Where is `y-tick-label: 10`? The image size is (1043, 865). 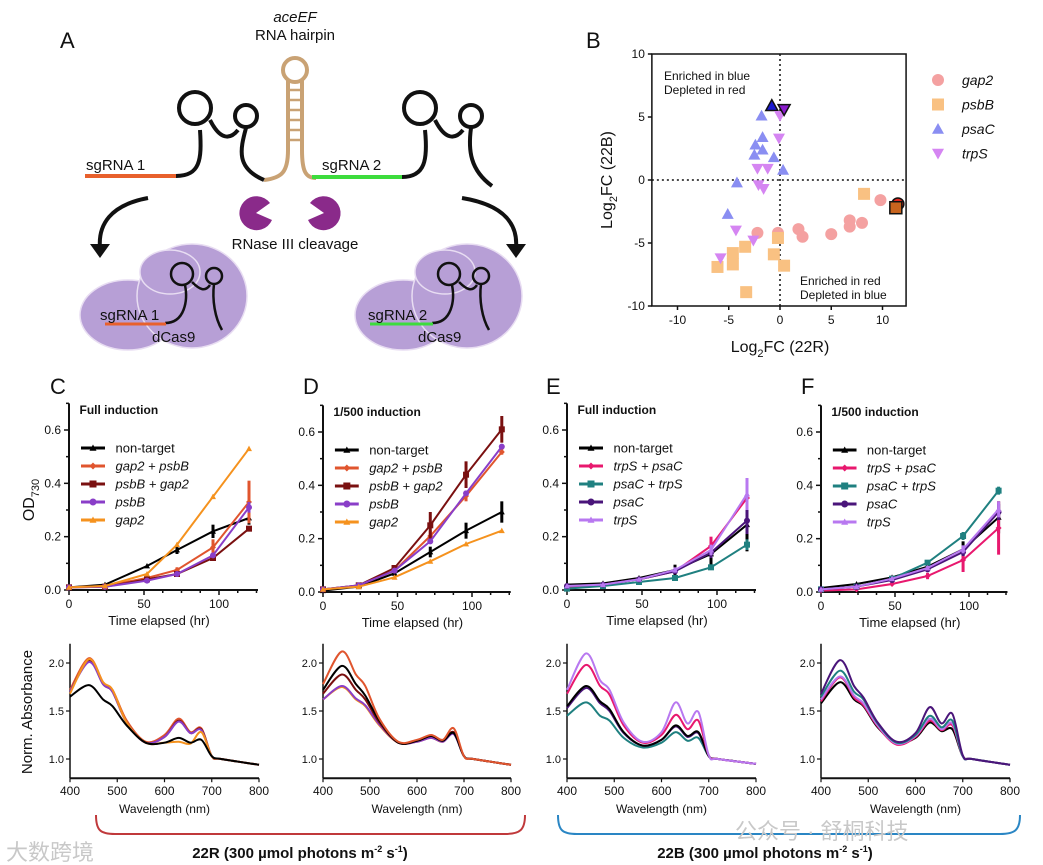 y-tick-label: 10 is located at coordinates (639, 54).